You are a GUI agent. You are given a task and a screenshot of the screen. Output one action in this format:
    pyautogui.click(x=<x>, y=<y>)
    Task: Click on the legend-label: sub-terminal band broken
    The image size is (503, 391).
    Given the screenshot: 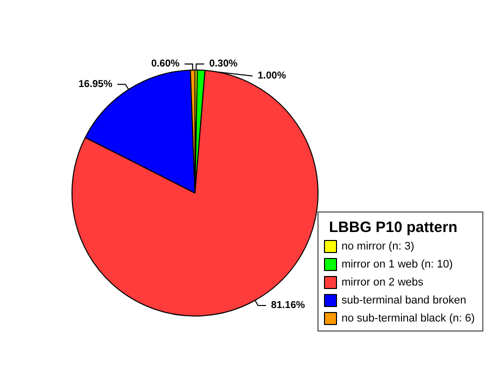 What is the action you would take?
    pyautogui.click(x=404, y=300)
    